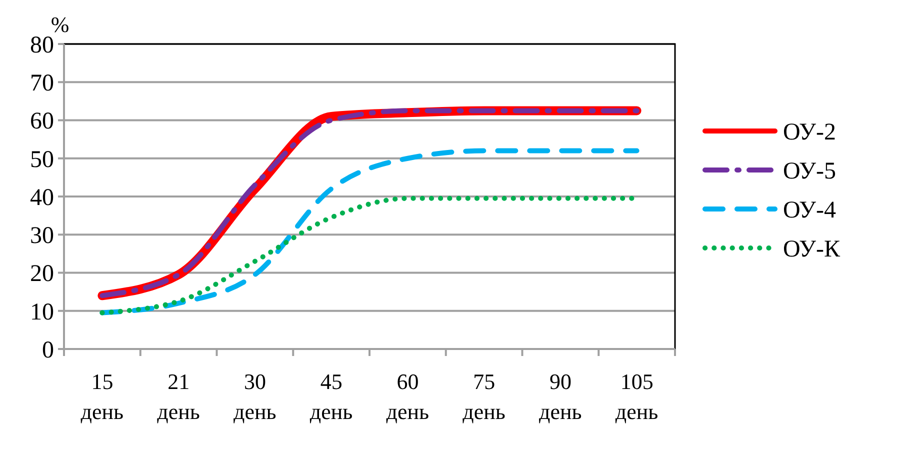 The height and width of the screenshot is (451, 913). What do you see at coordinates (408, 396) in the screenshot?
I see `x-tick-label: 60 день` at bounding box center [408, 396].